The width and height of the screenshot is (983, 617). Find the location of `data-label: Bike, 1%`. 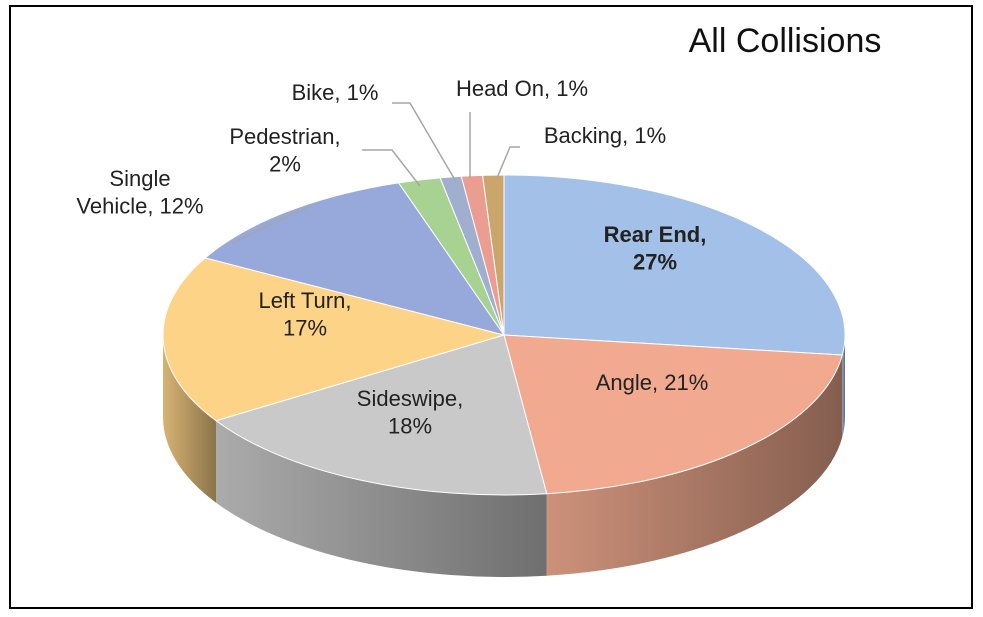

data-label: Bike, 1% is located at coordinates (335, 92).